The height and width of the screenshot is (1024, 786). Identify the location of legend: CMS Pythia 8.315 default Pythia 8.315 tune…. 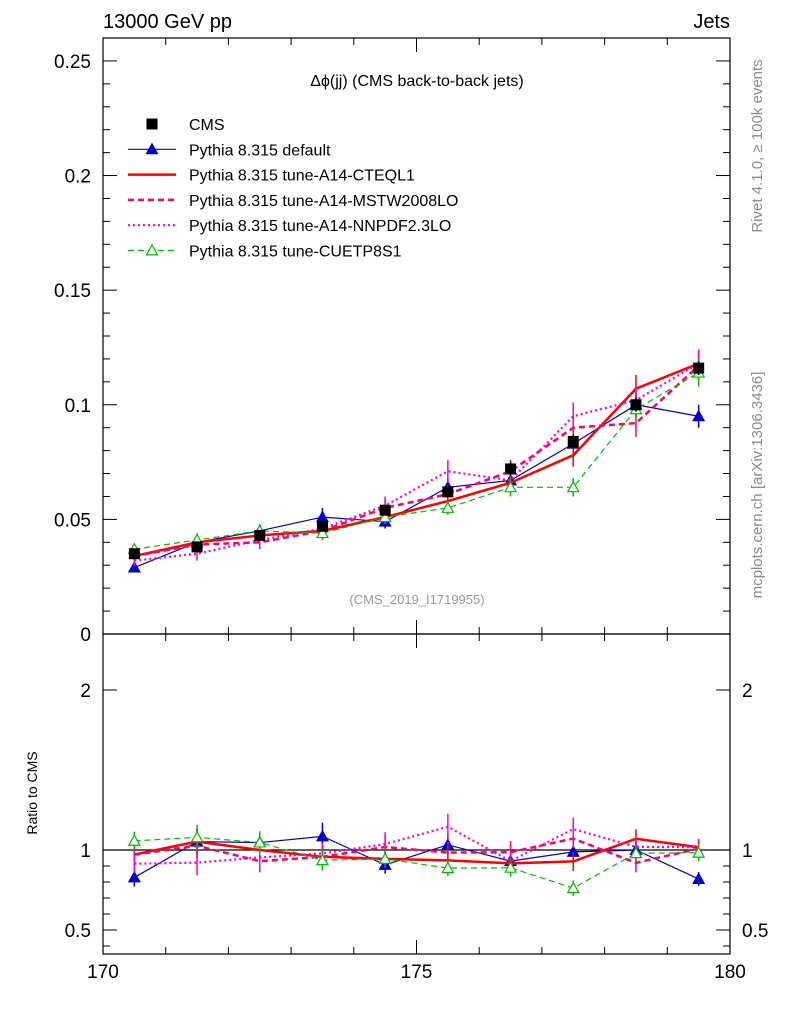
(293, 189).